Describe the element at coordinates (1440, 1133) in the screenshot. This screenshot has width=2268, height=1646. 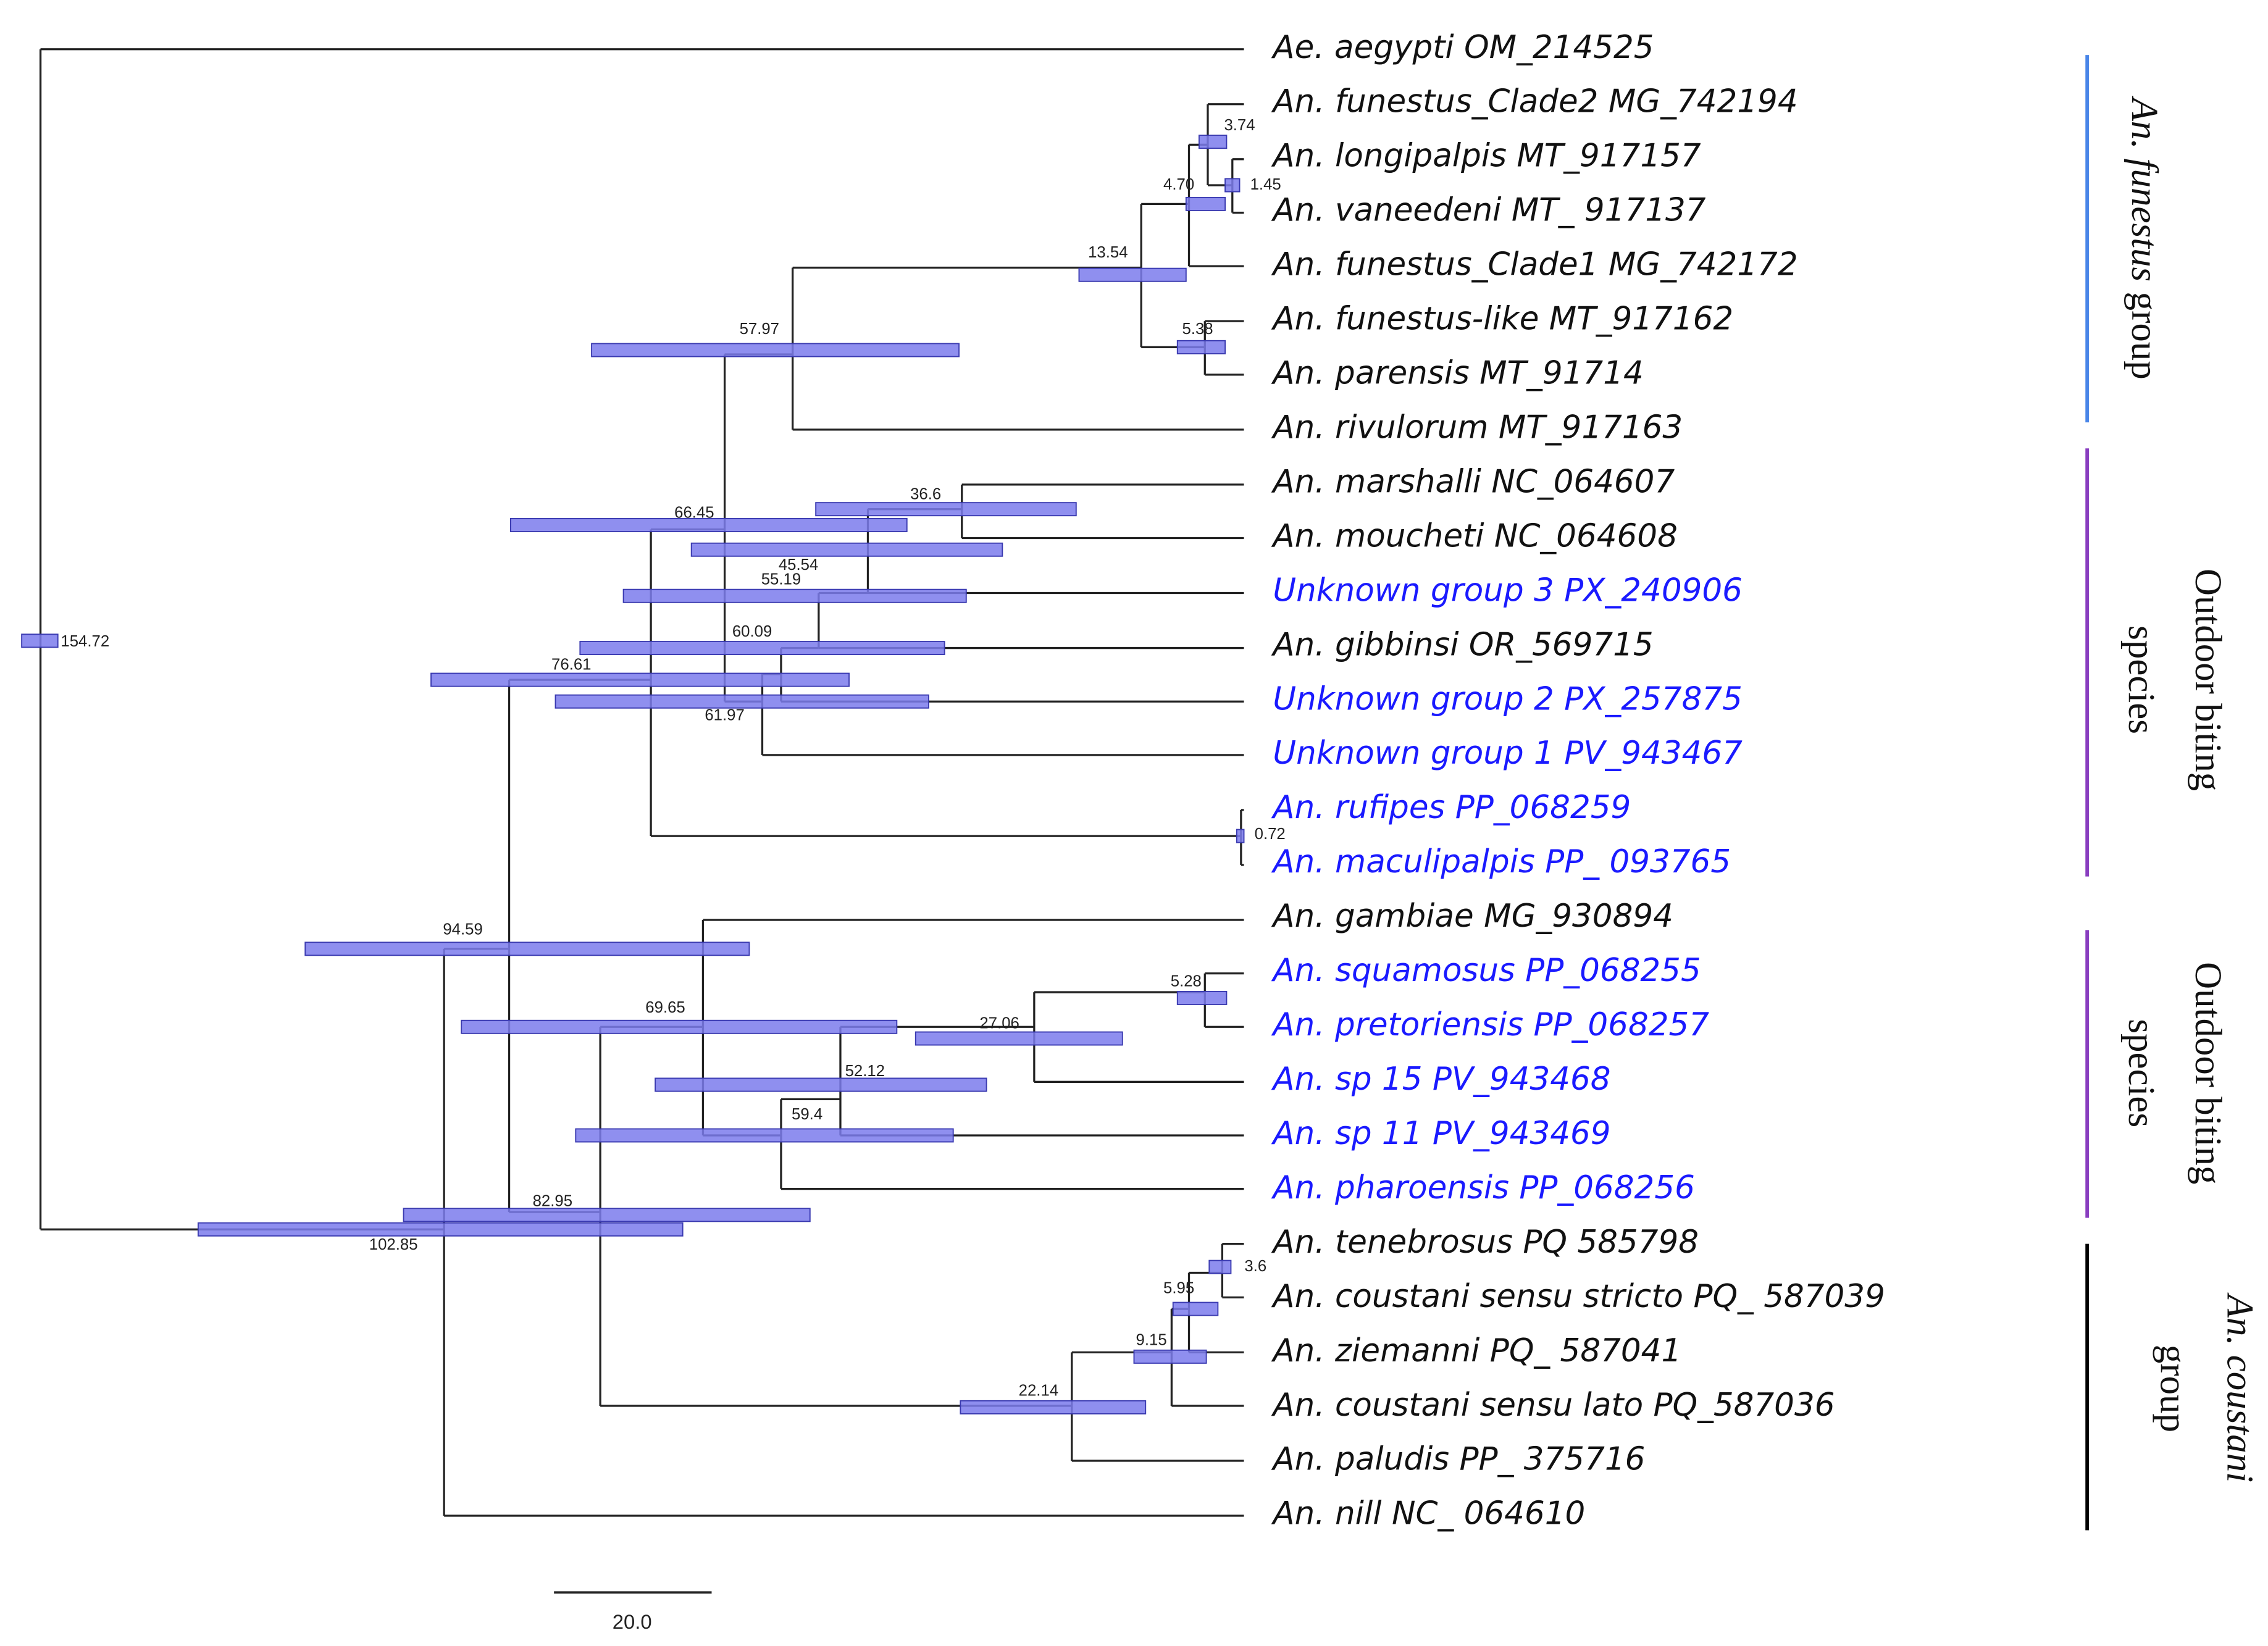
I see `taxon-label: An. sp 11 PV_943469` at that location.